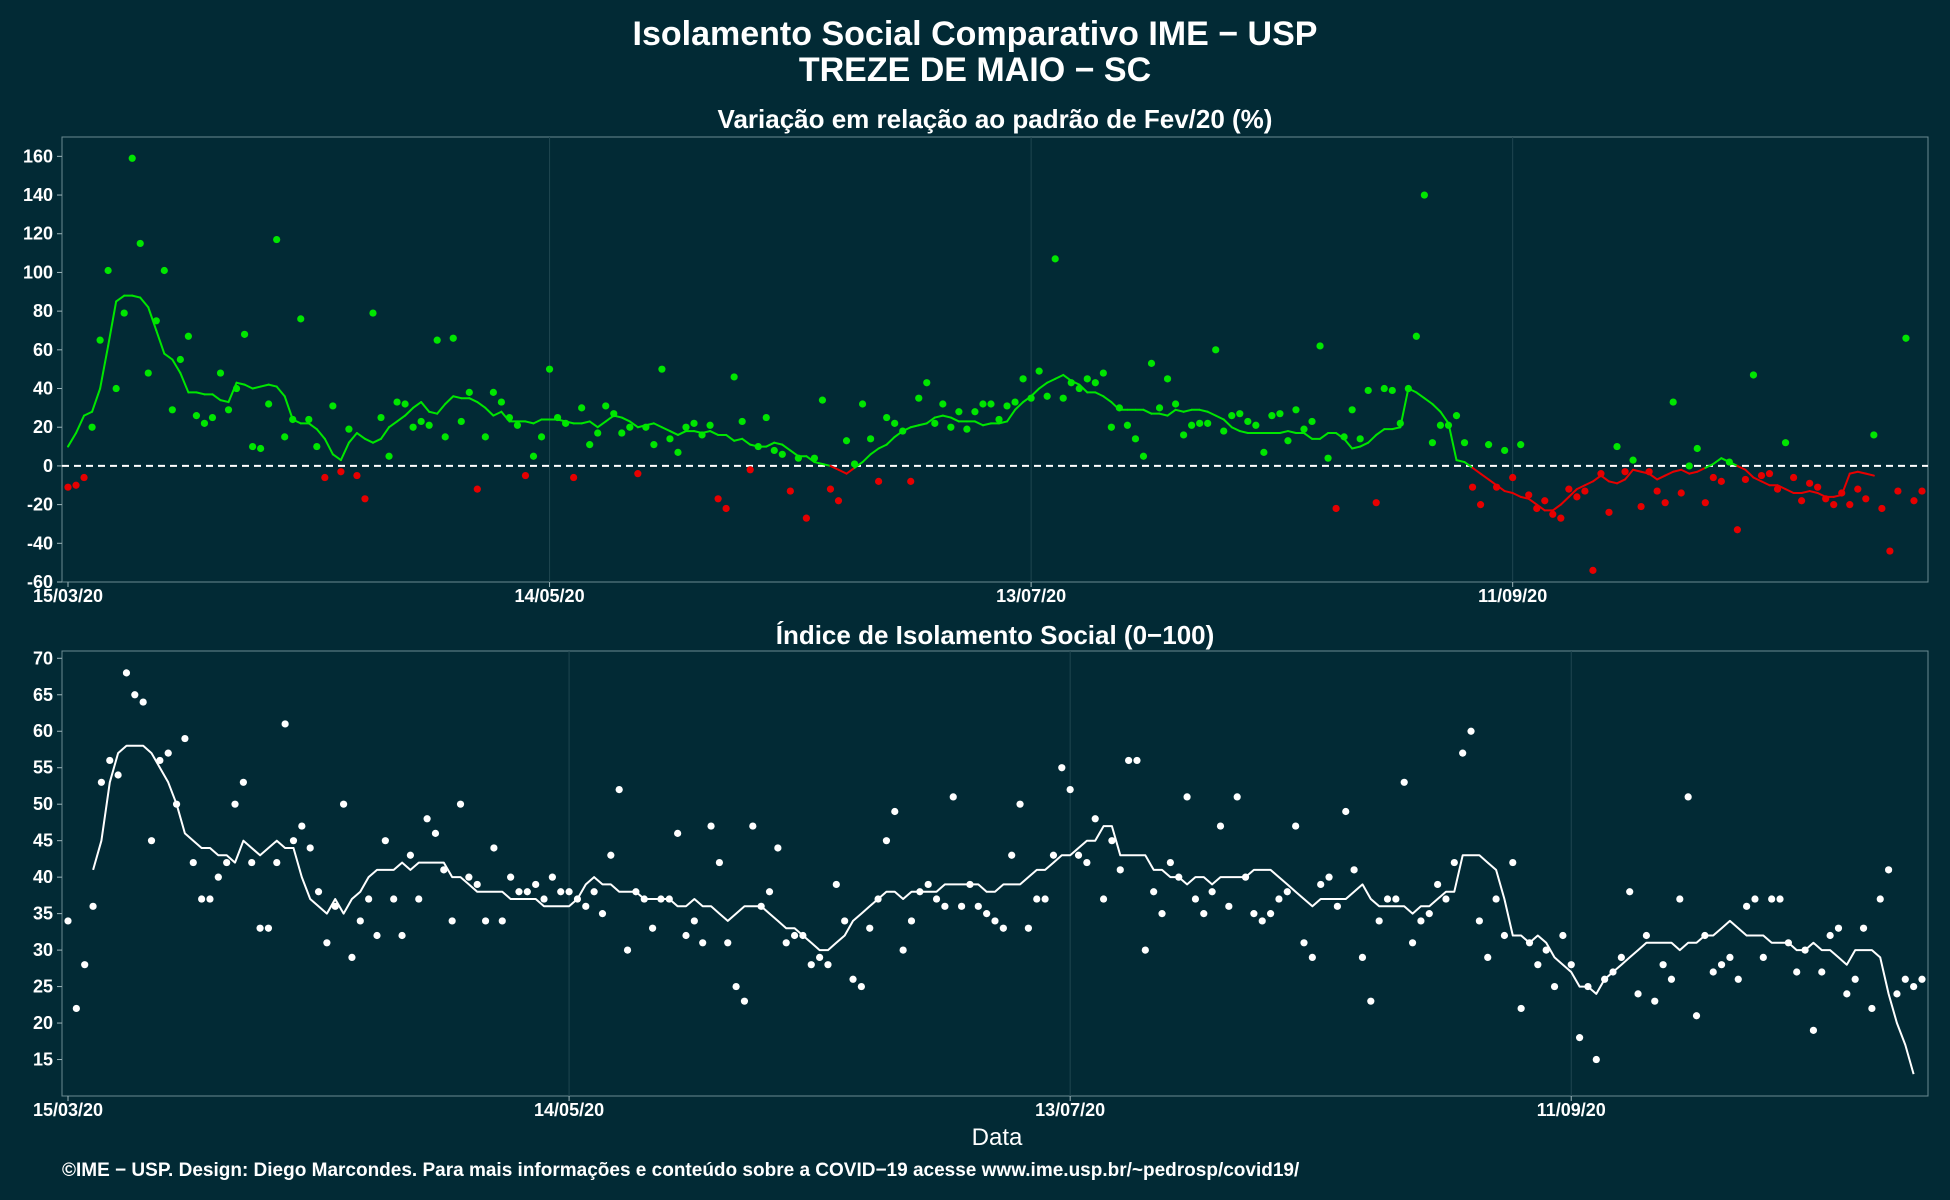 The height and width of the screenshot is (1200, 1950). What do you see at coordinates (43, 658) in the screenshot?
I see `y-tick-label: 70` at bounding box center [43, 658].